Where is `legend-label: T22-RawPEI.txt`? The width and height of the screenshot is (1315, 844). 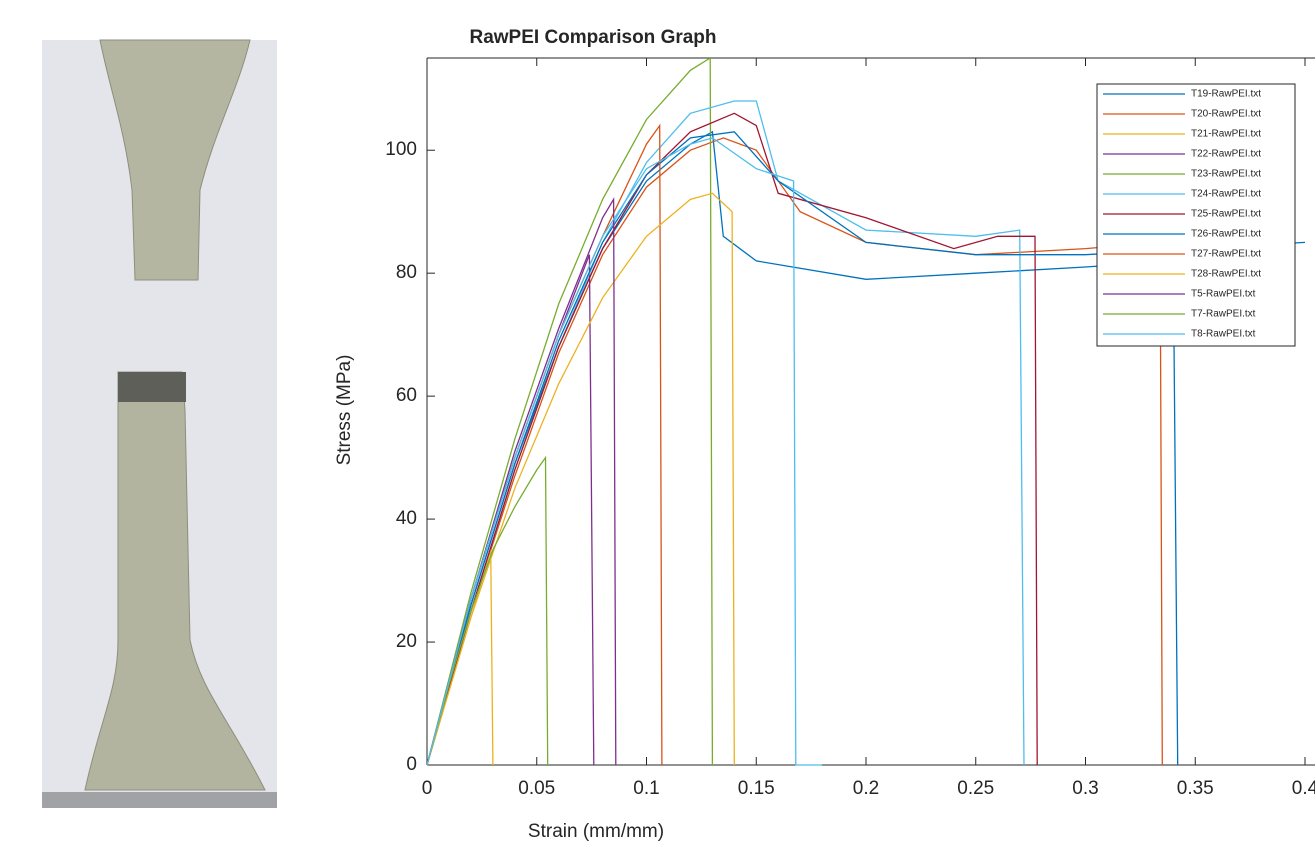 legend-label: T22-RawPEI.txt is located at coordinates (1226, 154).